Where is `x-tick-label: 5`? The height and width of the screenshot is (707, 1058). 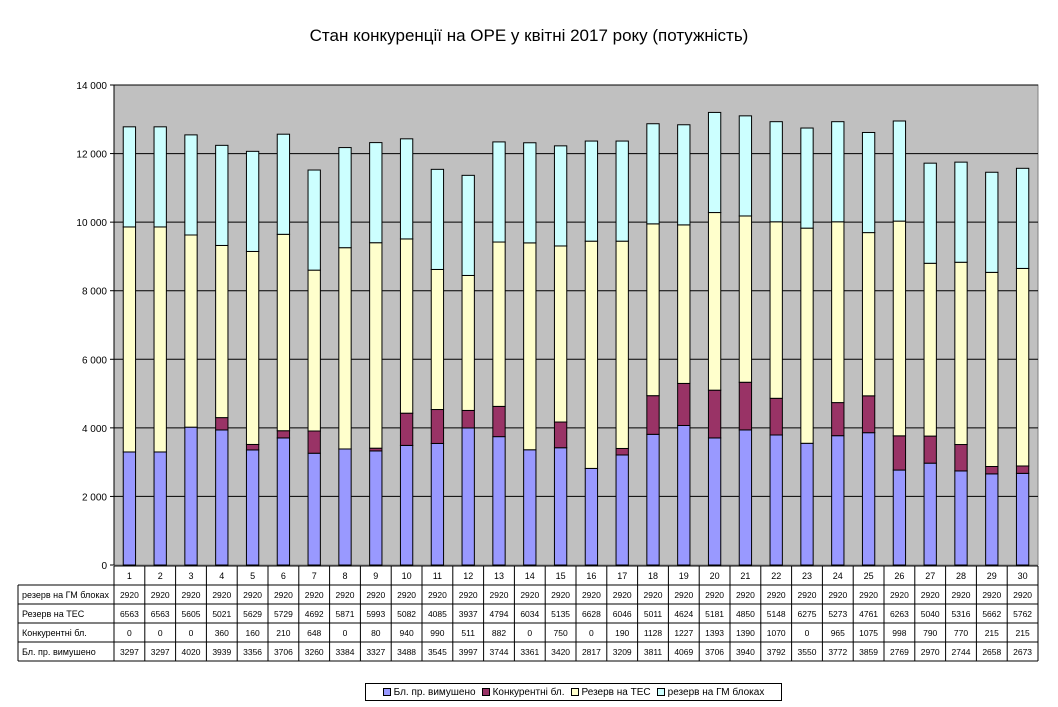
x-tick-label: 5 is located at coordinates (252, 576).